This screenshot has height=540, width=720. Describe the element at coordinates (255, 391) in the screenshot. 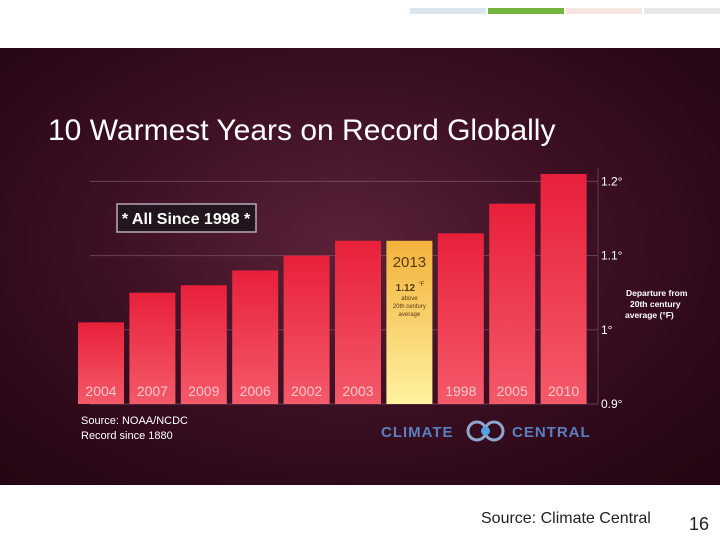

I see `bar-year-label: 2006` at that location.